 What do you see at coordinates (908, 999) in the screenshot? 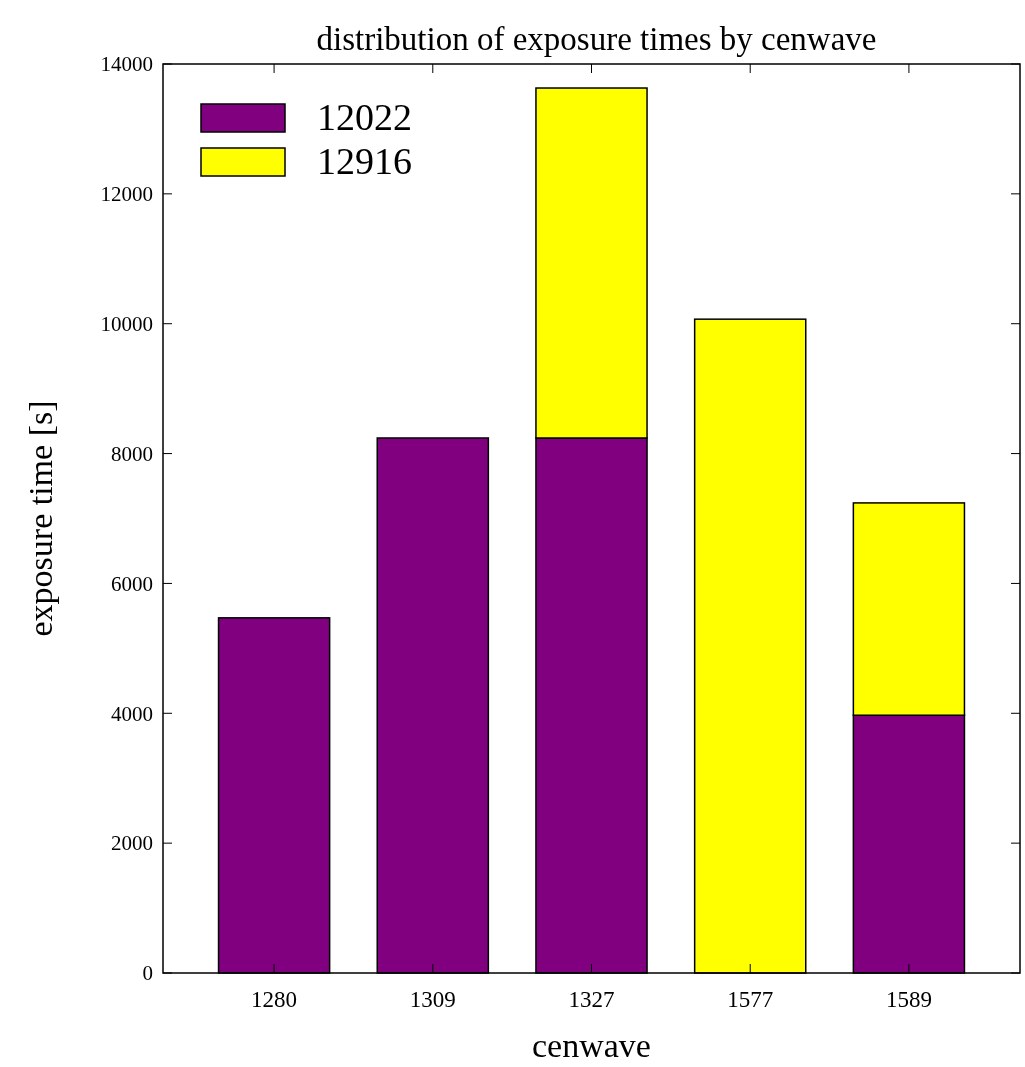
I see `x-tick-label: 1589` at bounding box center [908, 999].